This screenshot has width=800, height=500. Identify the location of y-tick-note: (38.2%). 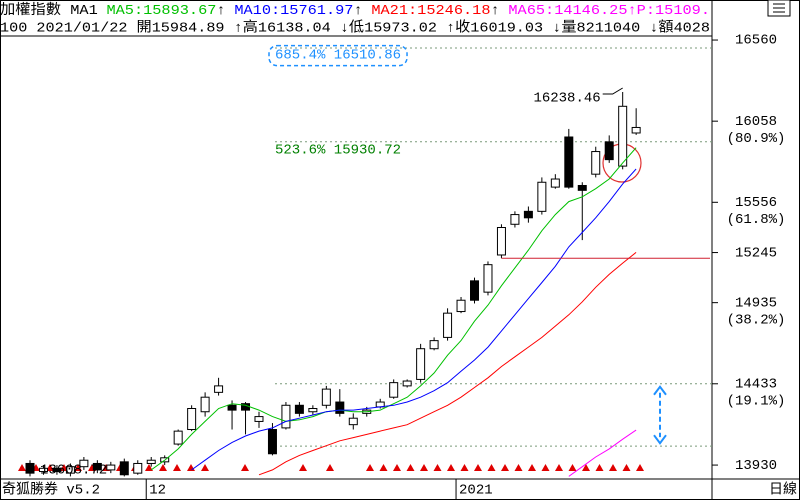
(756, 320).